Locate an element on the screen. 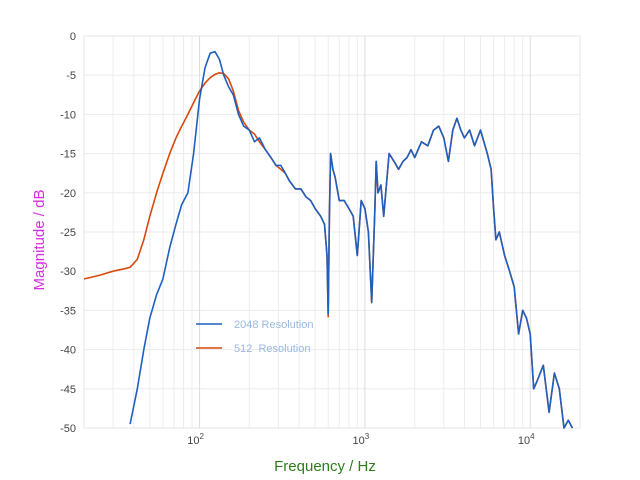 The width and height of the screenshot is (640, 480). y-axis-label: Magnitude / dB is located at coordinates (39, 240).